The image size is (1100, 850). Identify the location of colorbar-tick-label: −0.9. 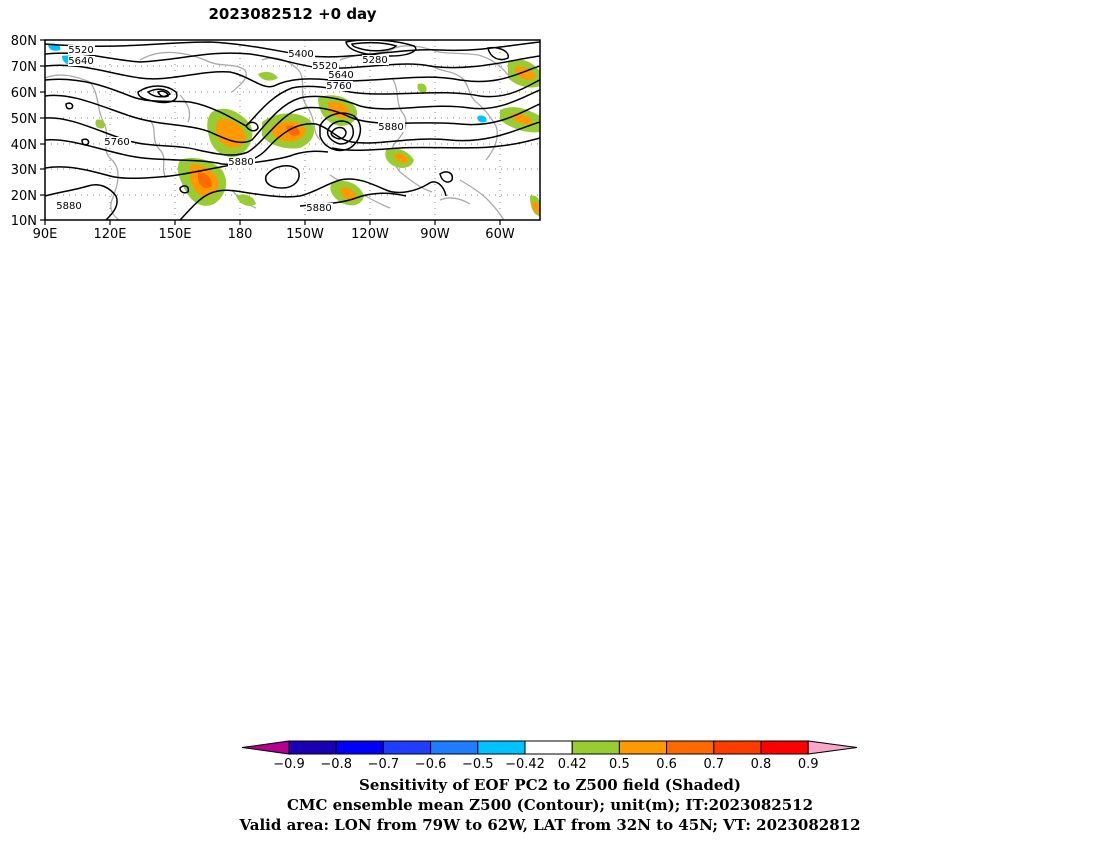
(289, 764).